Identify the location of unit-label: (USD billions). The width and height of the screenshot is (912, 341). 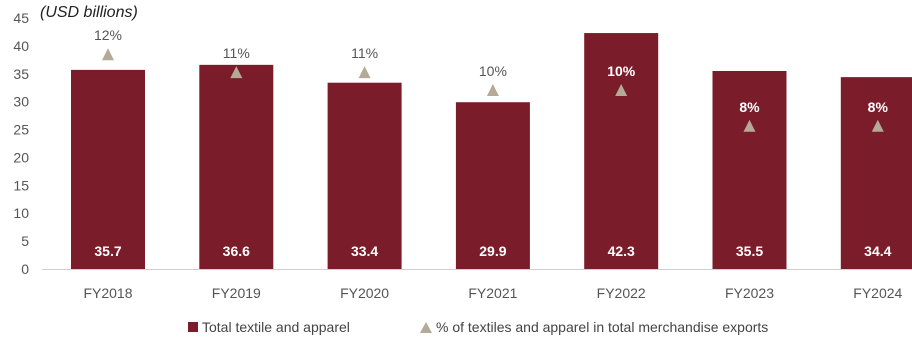
(89, 12).